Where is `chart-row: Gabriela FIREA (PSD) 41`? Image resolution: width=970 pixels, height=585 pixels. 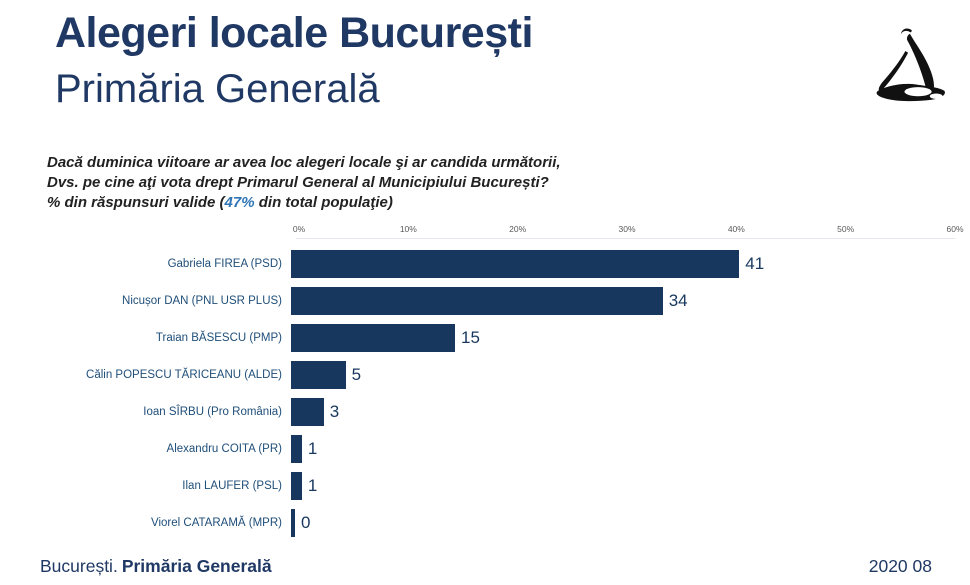
chart-row: Gabriela FIREA (PSD) 41 is located at coordinates (485, 263).